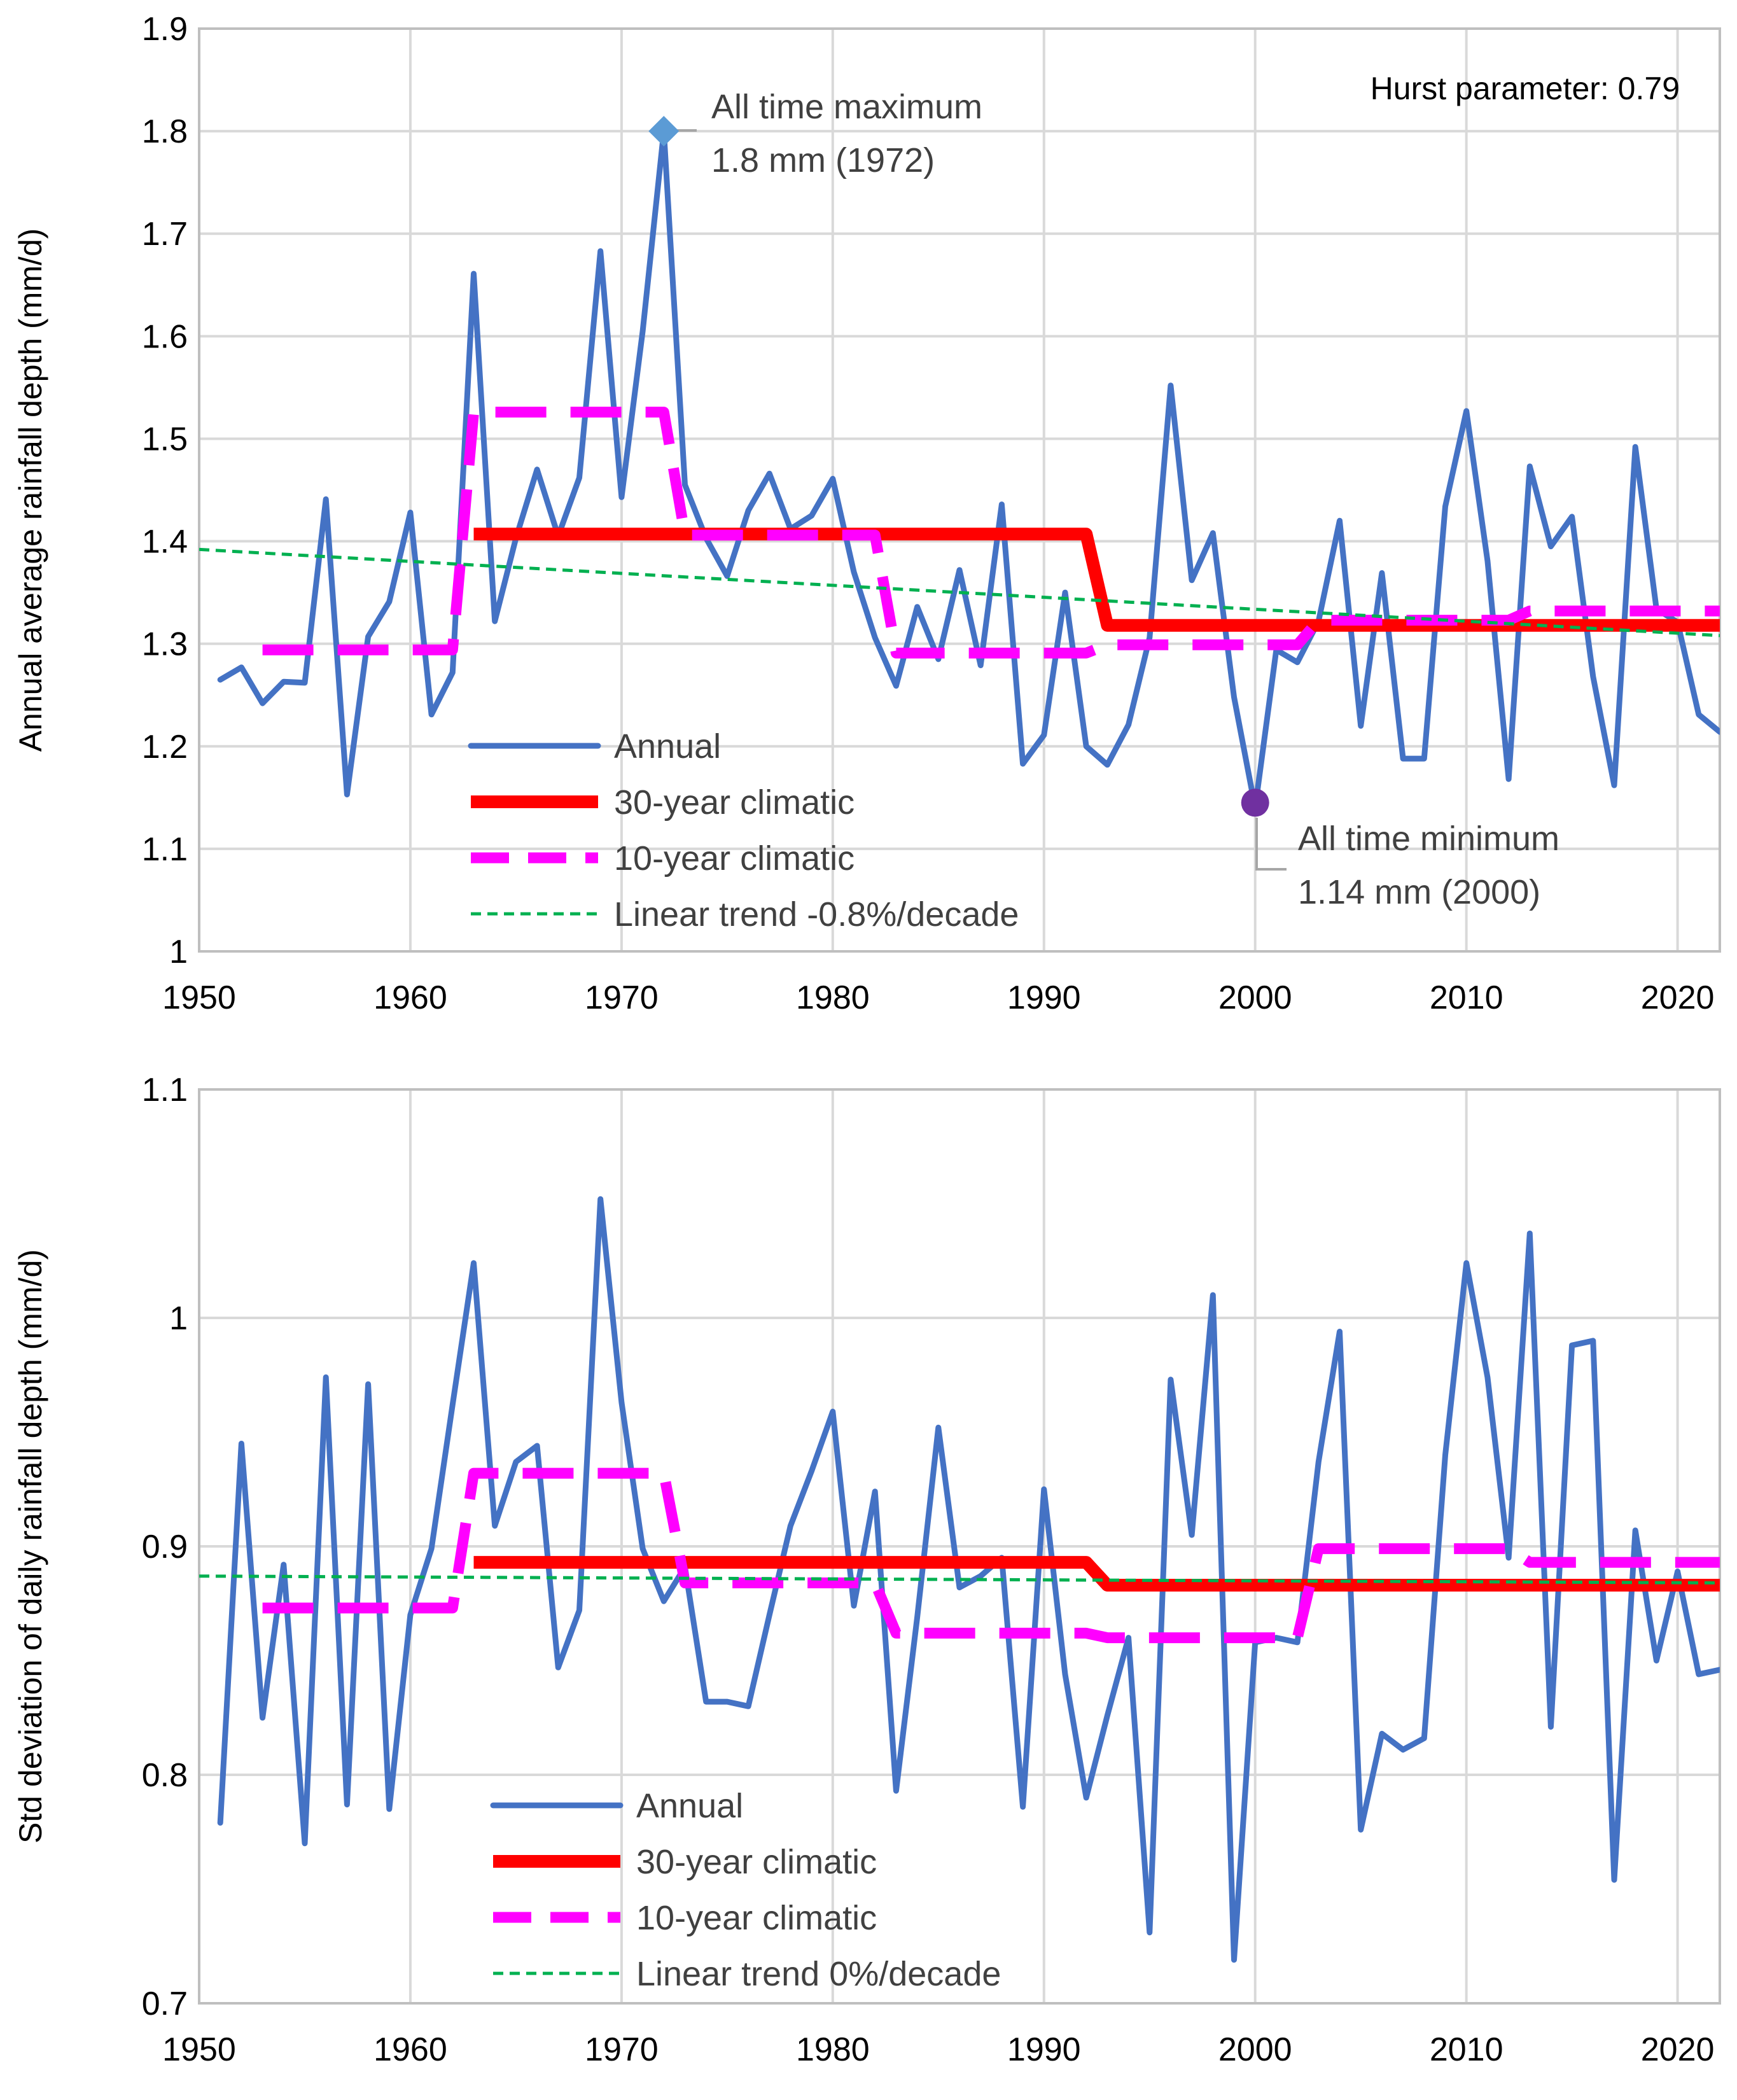 The image size is (1737, 2100). Describe the element at coordinates (165, 1775) in the screenshot. I see `y-tick-label: 0.8` at that location.